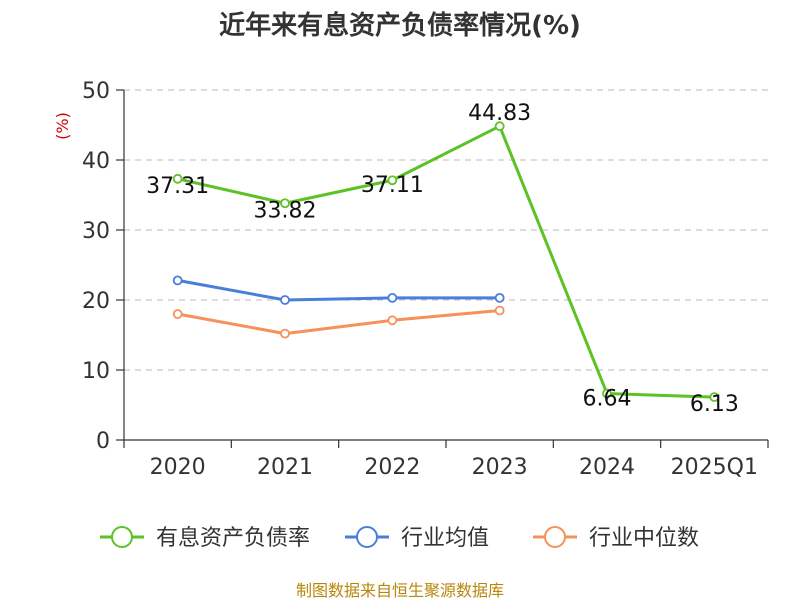 The image size is (800, 600). I want to click on y-tick-label-40: 40, so click(96, 161).